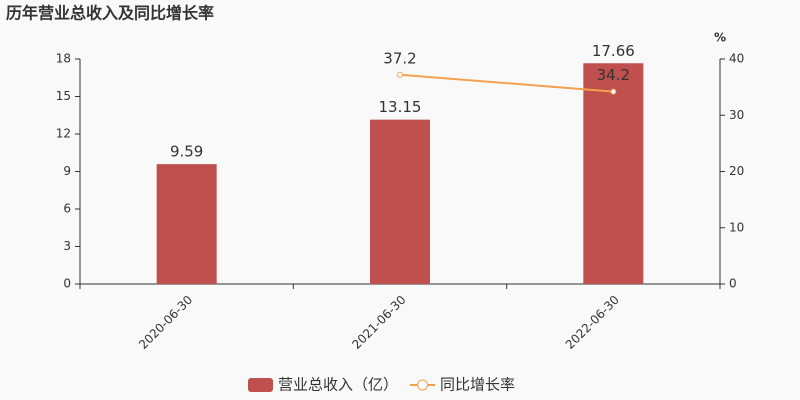 This screenshot has height=400, width=800. What do you see at coordinates (736, 227) in the screenshot?
I see `y2-tick-label: 10` at bounding box center [736, 227].